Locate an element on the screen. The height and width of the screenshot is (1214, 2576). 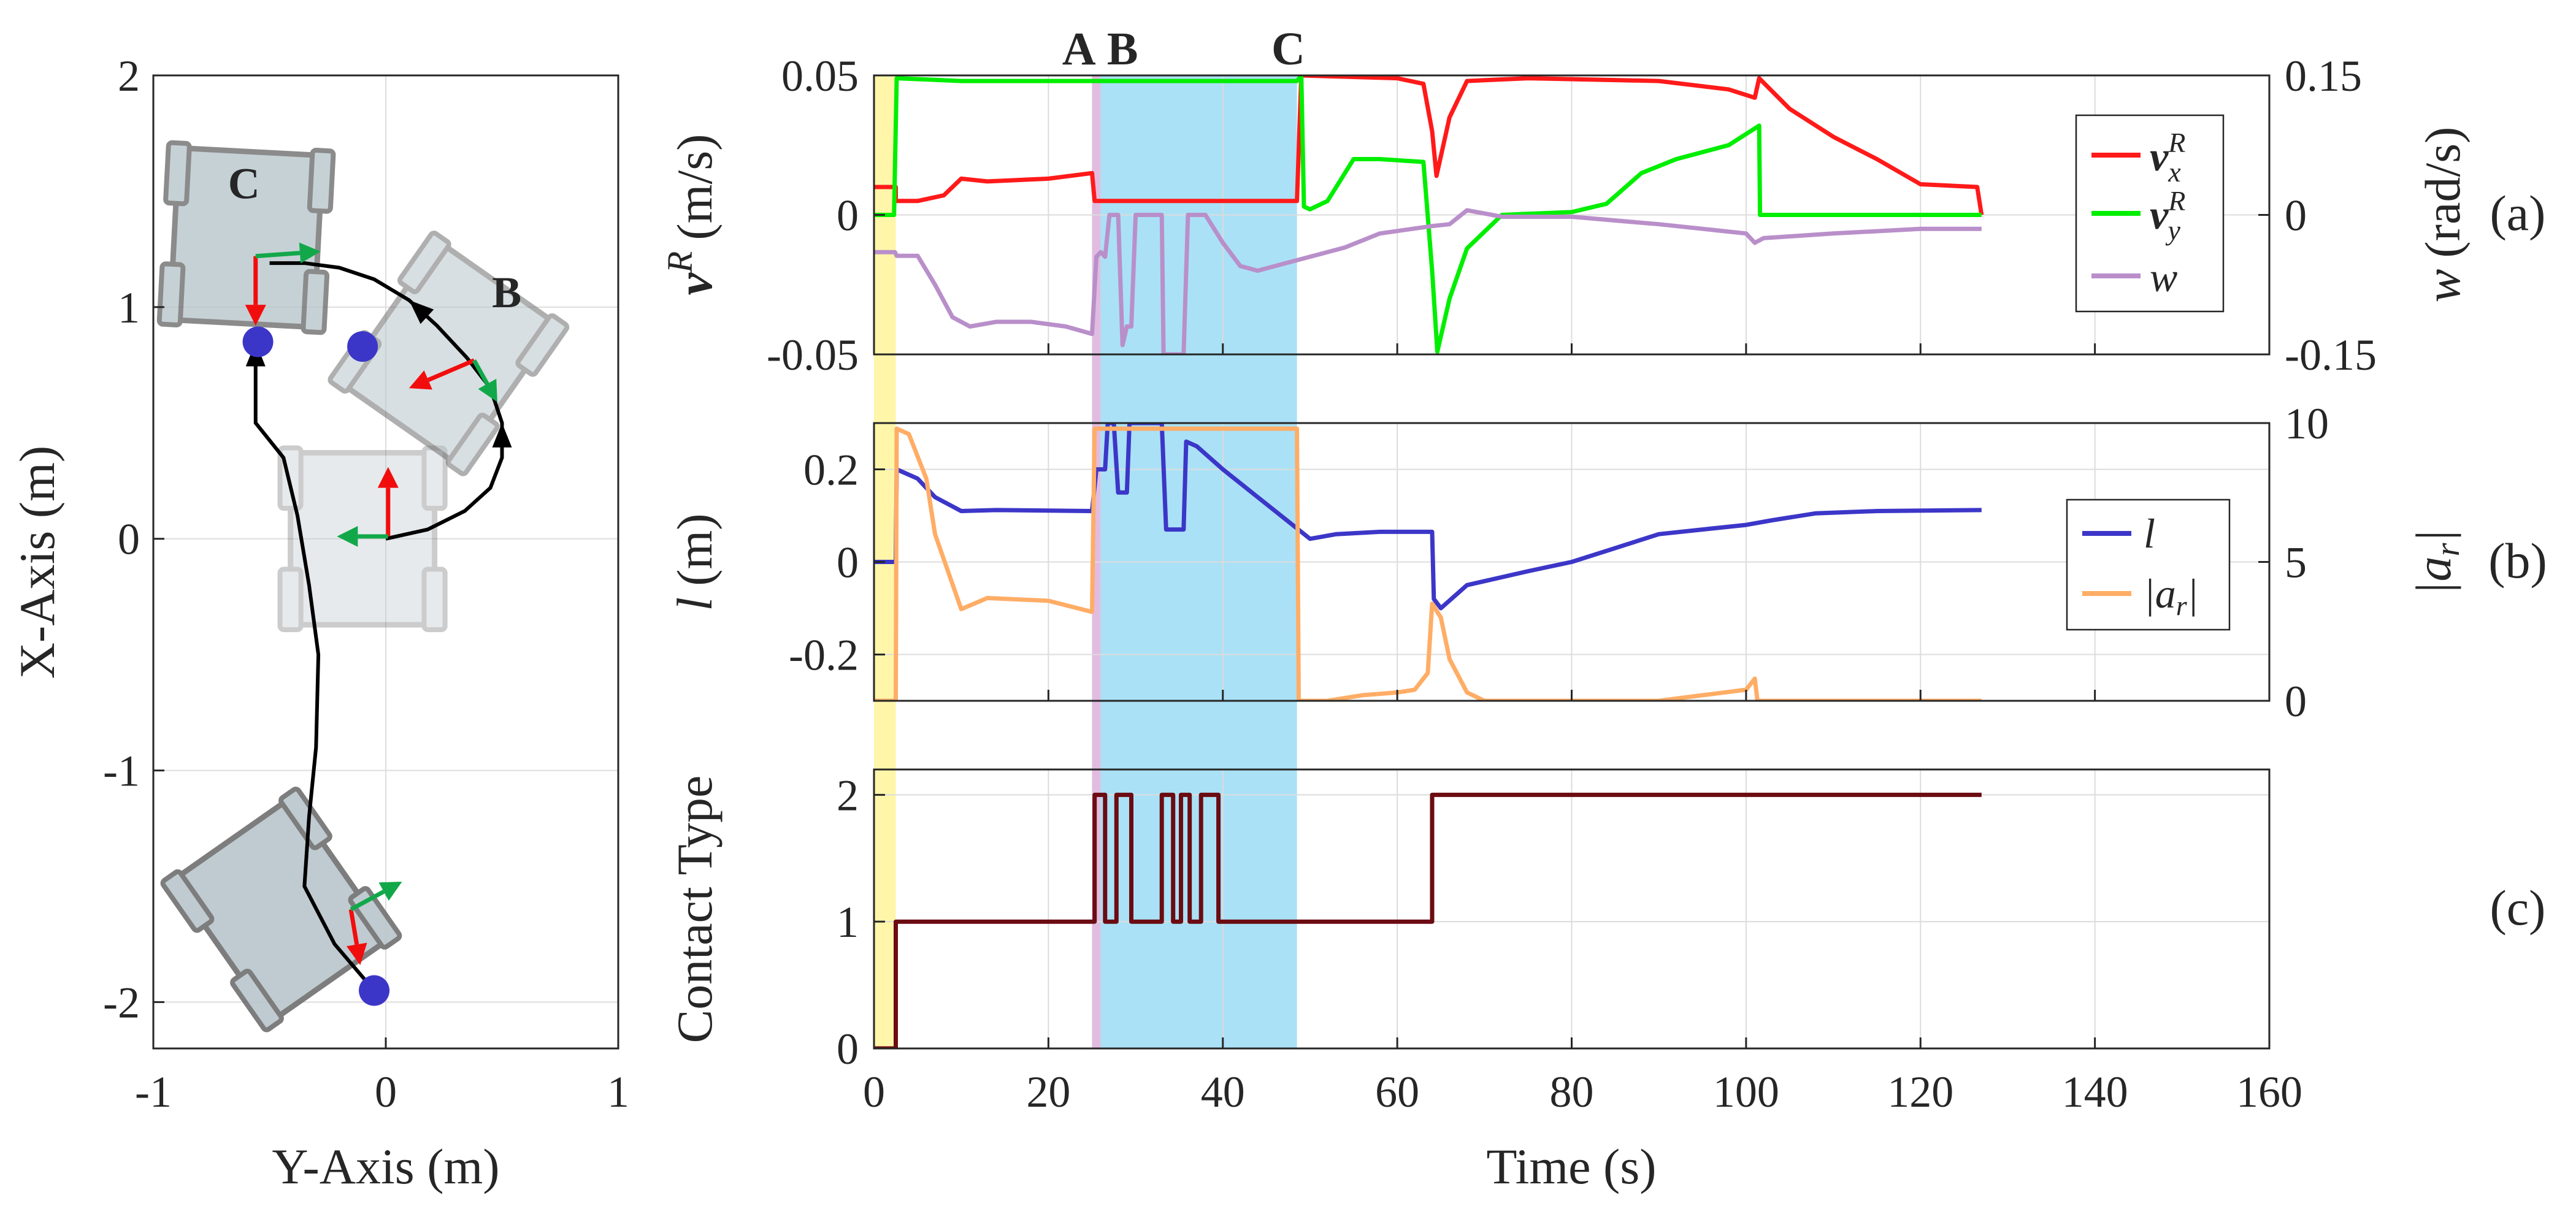
lever-ylabel-right-main: |a is located at coordinates (2433, 575).